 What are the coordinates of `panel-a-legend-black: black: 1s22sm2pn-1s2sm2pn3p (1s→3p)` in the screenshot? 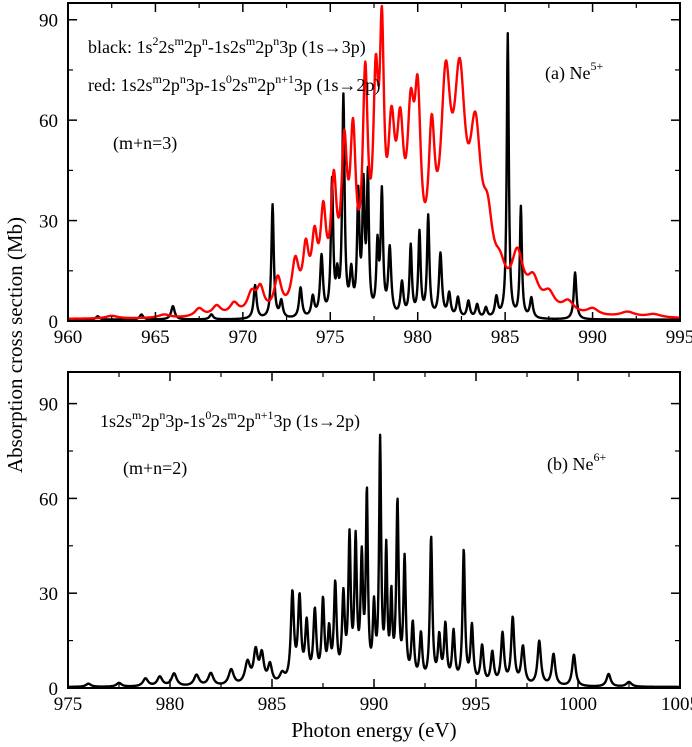 It's located at (227, 46).